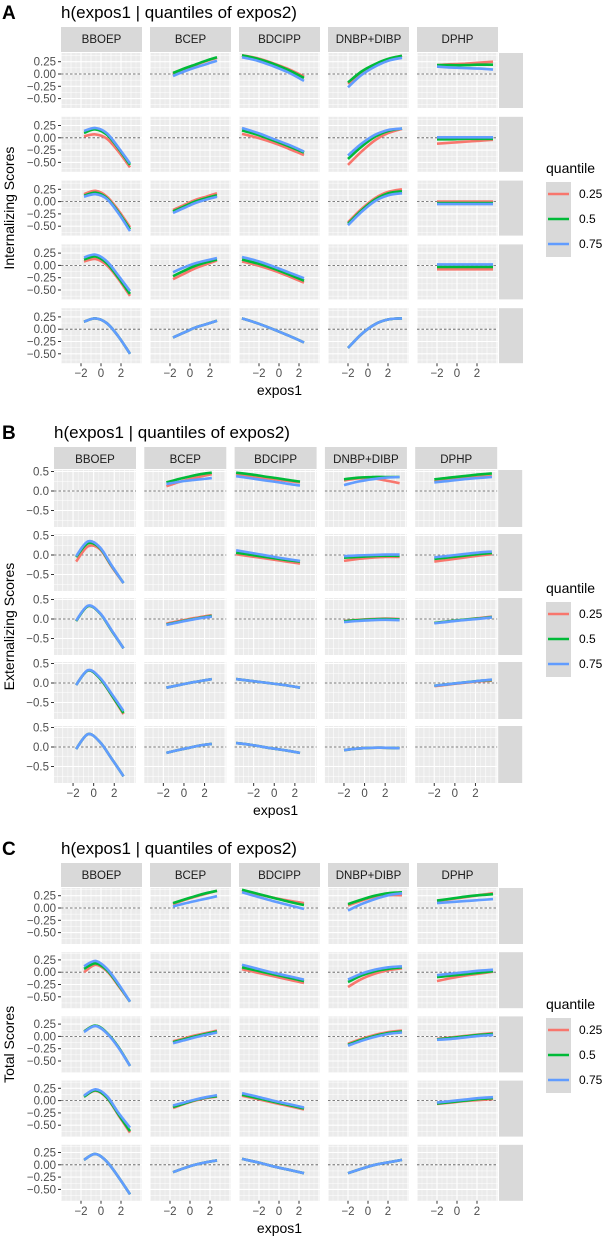 This screenshot has width=604, height=1239. I want to click on column-strip-label: DPHP, so click(458, 40).